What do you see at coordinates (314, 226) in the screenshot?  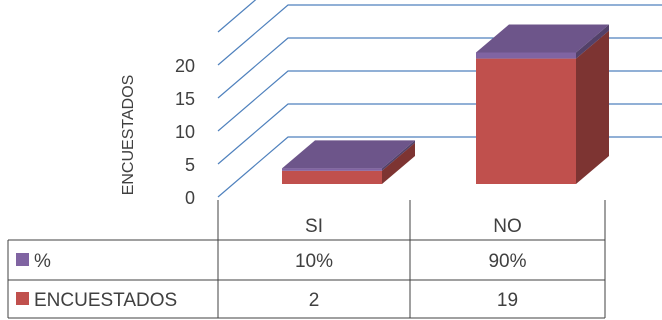 I see `x-tick-label: SI` at bounding box center [314, 226].